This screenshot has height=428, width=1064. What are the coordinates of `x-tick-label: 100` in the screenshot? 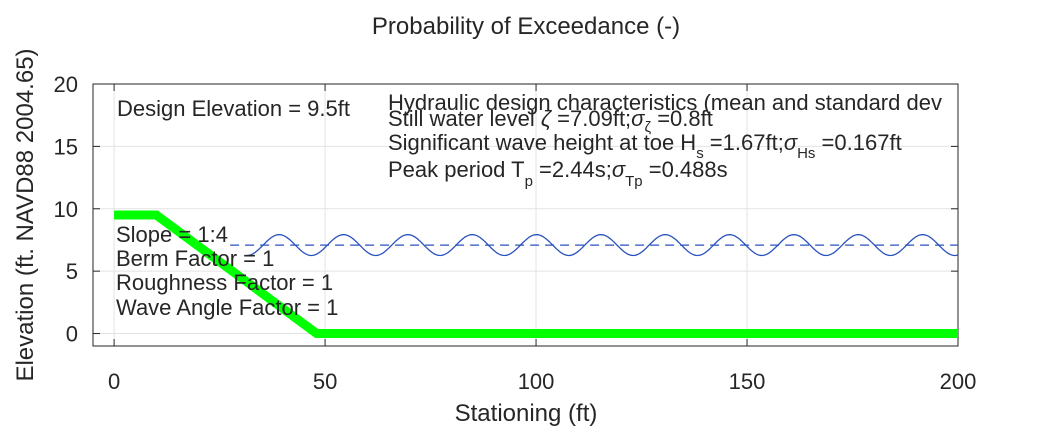 It's located at (536, 381).